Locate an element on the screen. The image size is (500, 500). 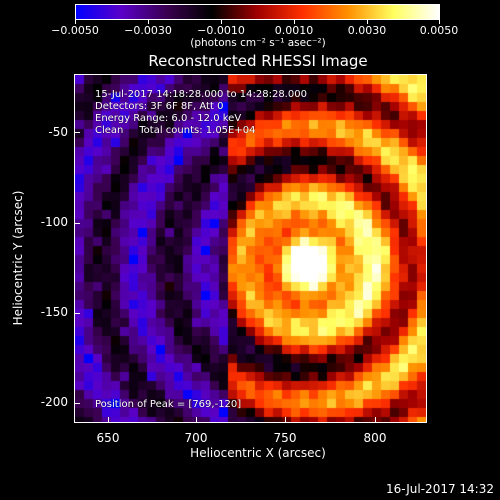
x-tick-label: 800 is located at coordinates (375, 438).